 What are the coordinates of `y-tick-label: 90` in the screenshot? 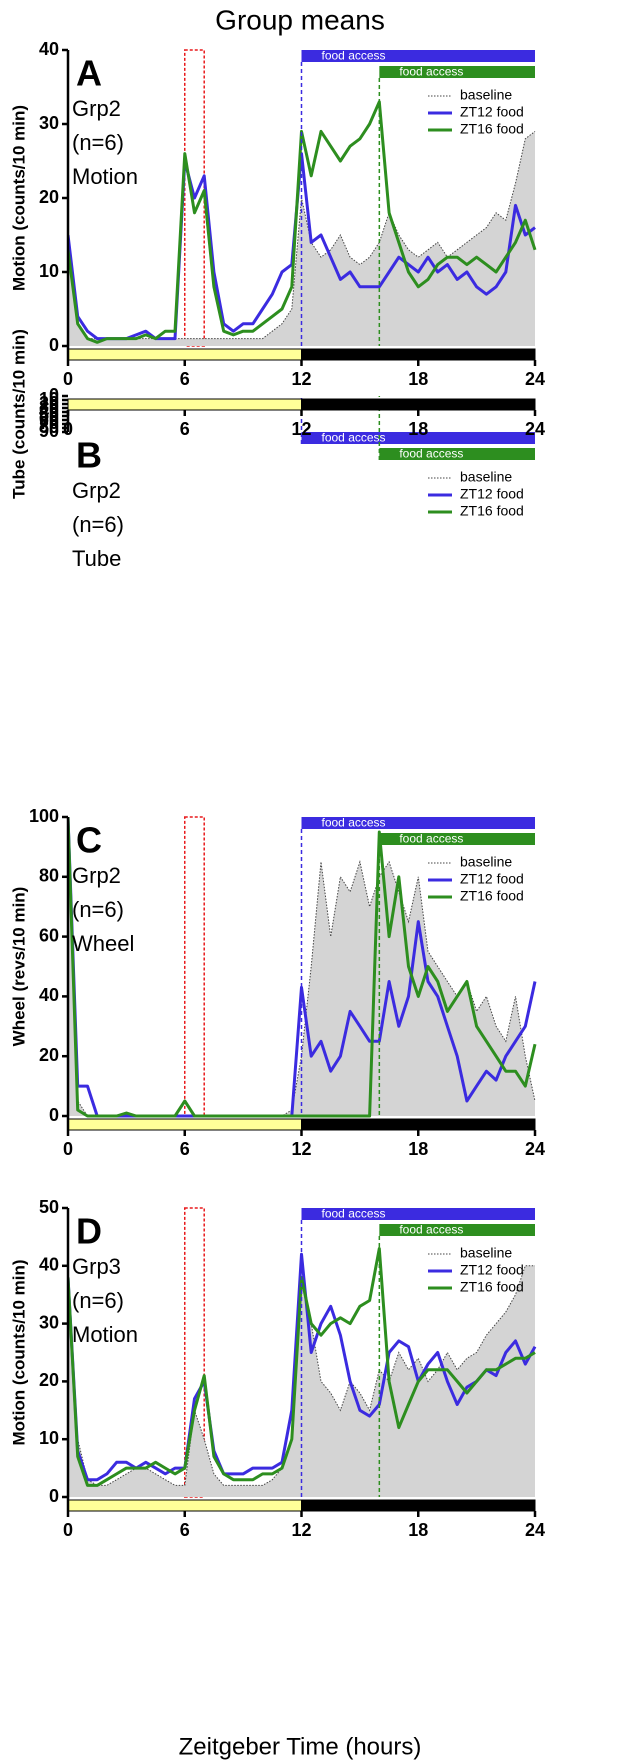 It's located at (49, 431).